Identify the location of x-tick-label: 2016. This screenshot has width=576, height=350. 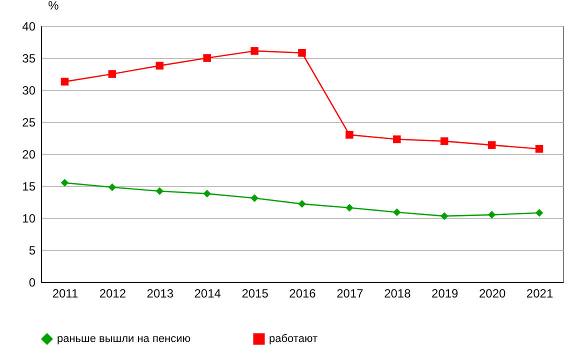
(302, 293).